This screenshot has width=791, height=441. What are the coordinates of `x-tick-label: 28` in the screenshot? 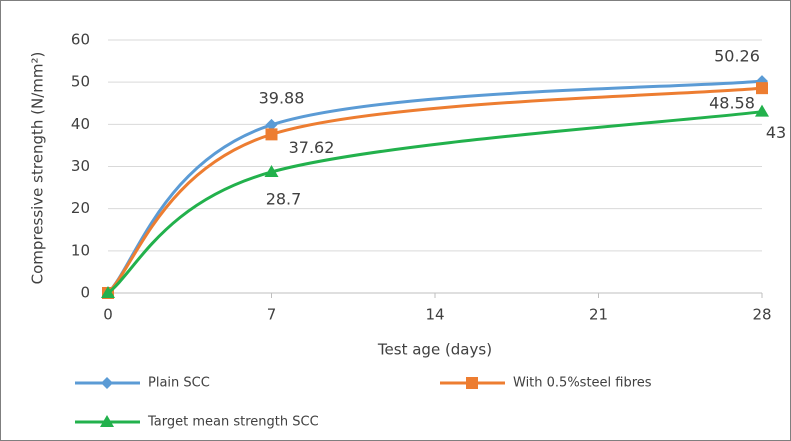 It's located at (761, 315).